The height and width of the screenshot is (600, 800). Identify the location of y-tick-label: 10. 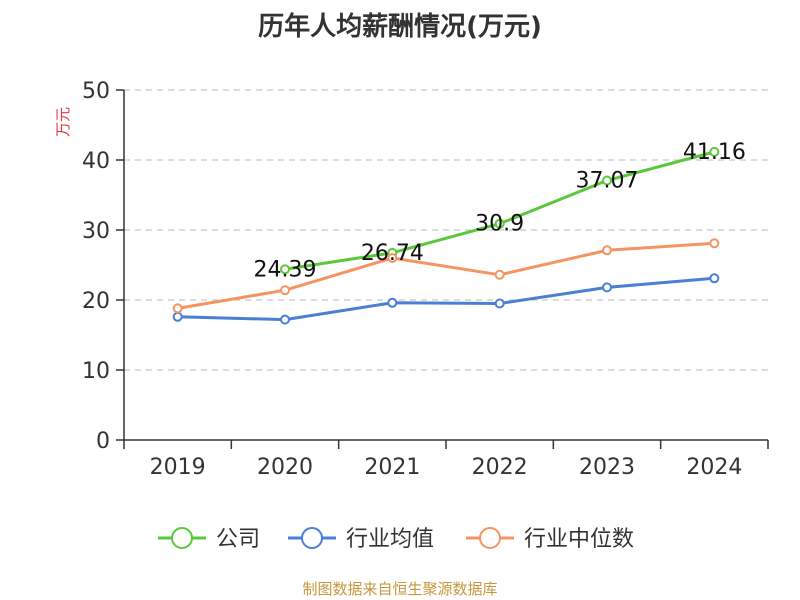
(96, 371).